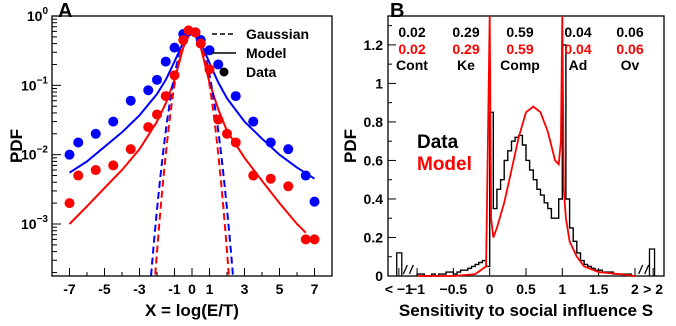  What do you see at coordinates (16, 146) in the screenshot?
I see `y-axis-label-a: PDF` at bounding box center [16, 146].